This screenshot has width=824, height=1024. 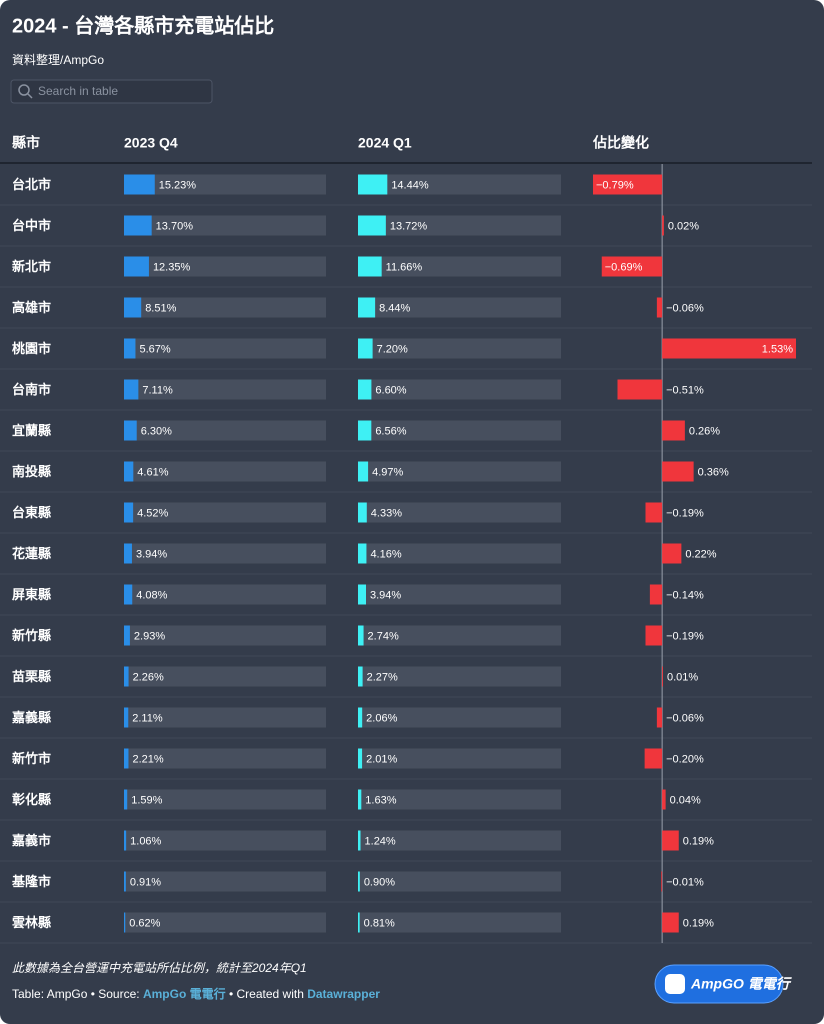 I want to click on sep: •, so click(x=92, y=994).